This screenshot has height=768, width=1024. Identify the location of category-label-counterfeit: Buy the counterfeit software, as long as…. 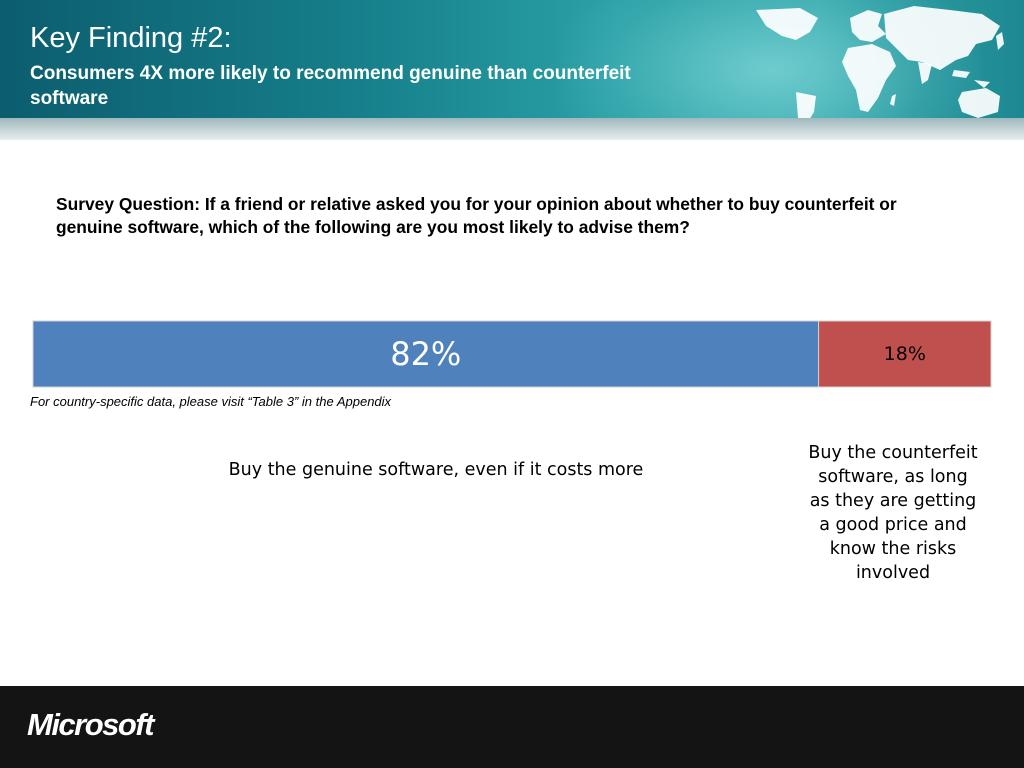
(893, 513).